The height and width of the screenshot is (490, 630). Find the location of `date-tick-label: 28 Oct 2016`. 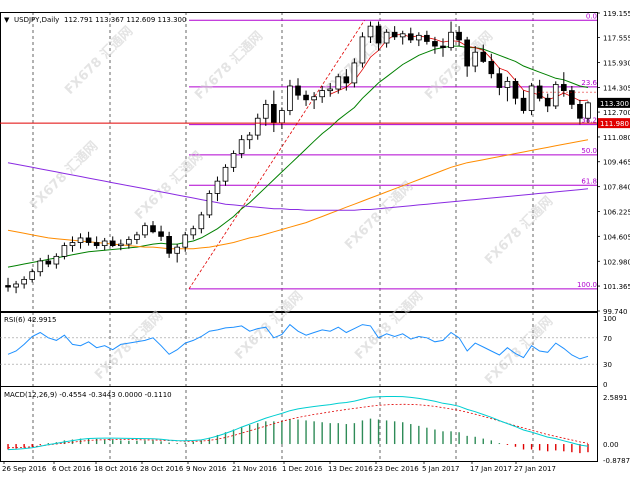

date-tick-label: 28 Oct 2016 is located at coordinates (162, 469).